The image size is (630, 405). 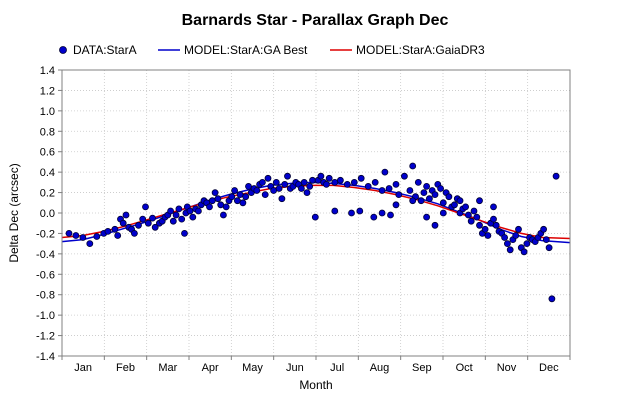 I want to click on x-tick-label: Jan, so click(x=83, y=368).